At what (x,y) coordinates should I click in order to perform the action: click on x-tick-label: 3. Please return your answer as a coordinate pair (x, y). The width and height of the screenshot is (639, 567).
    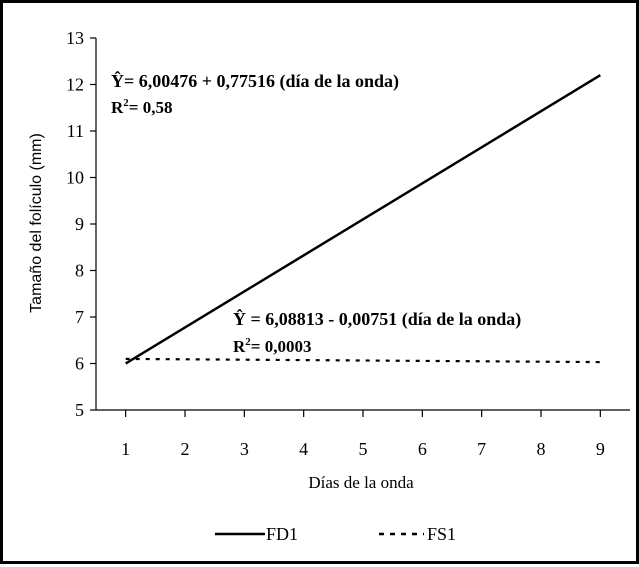
    Looking at the image, I should click on (244, 449).